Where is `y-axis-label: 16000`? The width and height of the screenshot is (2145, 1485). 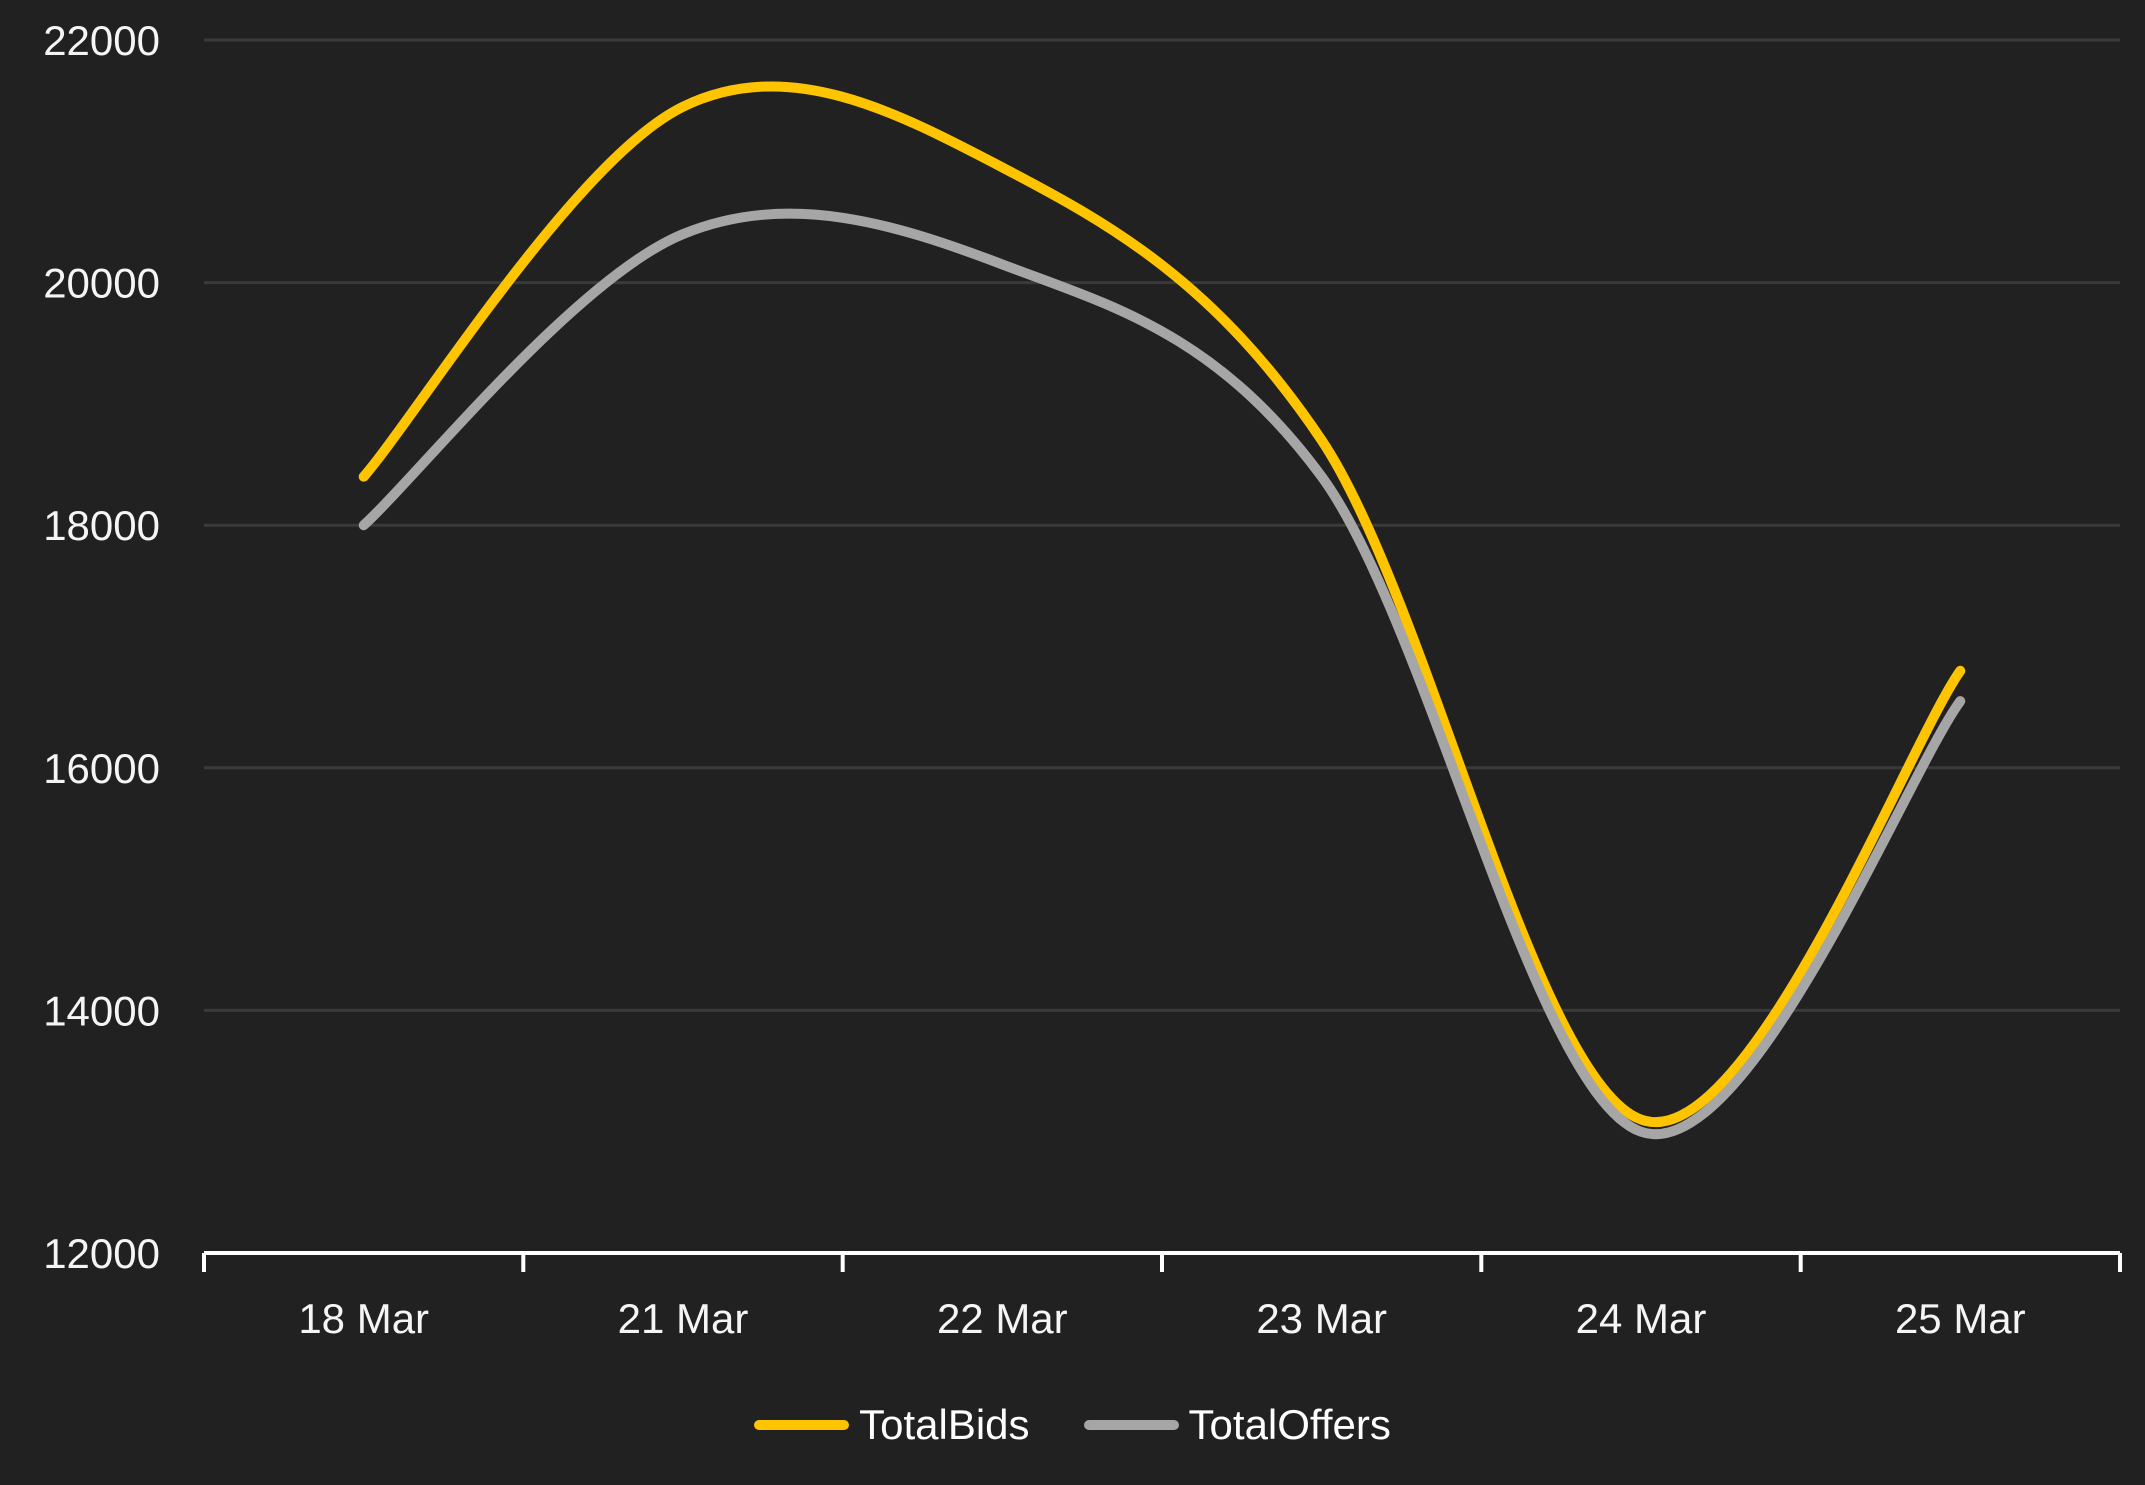 y-axis-label: 16000 is located at coordinates (101, 768).